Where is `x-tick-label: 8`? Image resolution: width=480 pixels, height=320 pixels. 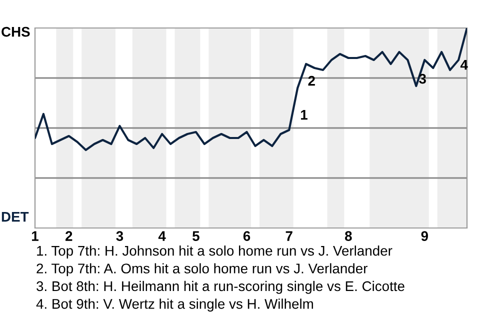
x-tick-label: 8 is located at coordinates (348, 236).